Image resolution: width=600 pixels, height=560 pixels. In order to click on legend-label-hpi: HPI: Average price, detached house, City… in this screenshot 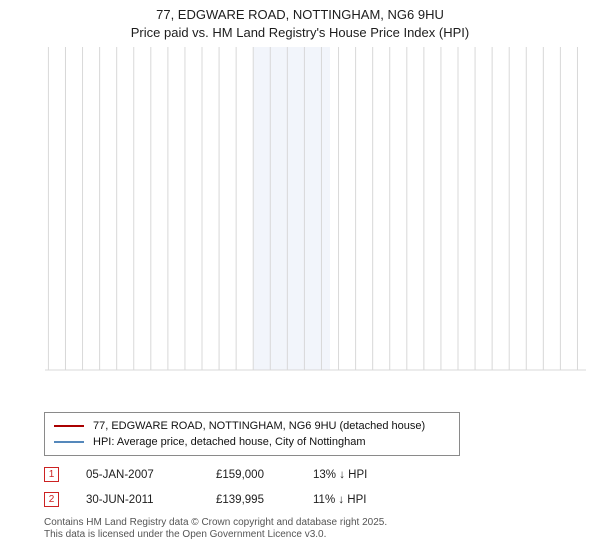, I will do `click(229, 442)`.